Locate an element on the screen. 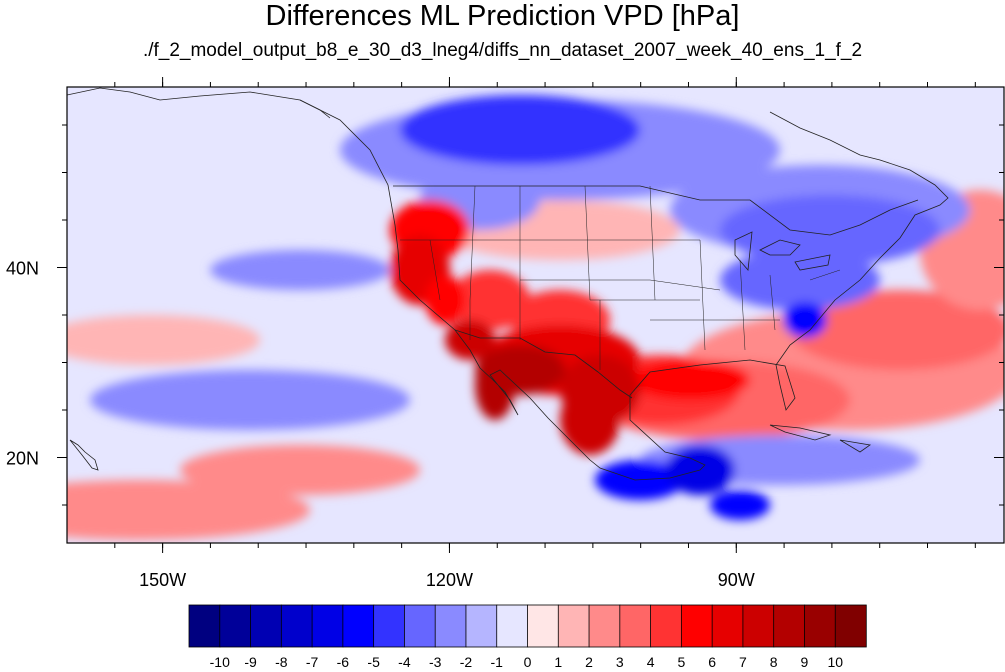  alaska-coast is located at coordinates (199, 103).